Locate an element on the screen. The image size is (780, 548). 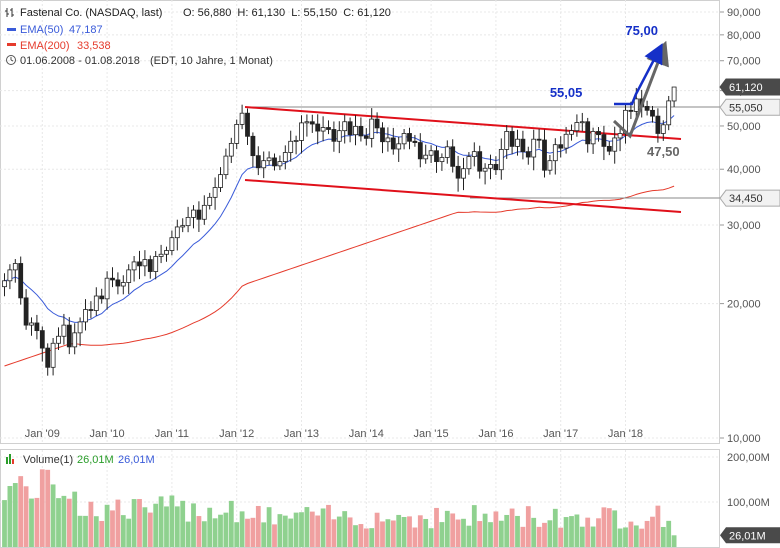
volume-tick-label: 200,00M is located at coordinates (748, 458).